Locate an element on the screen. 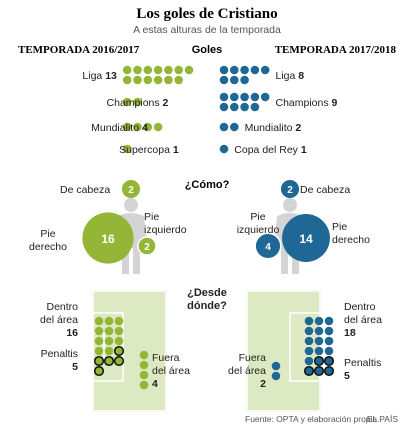  footer-brand: EL PAÍS is located at coordinates (383, 419).